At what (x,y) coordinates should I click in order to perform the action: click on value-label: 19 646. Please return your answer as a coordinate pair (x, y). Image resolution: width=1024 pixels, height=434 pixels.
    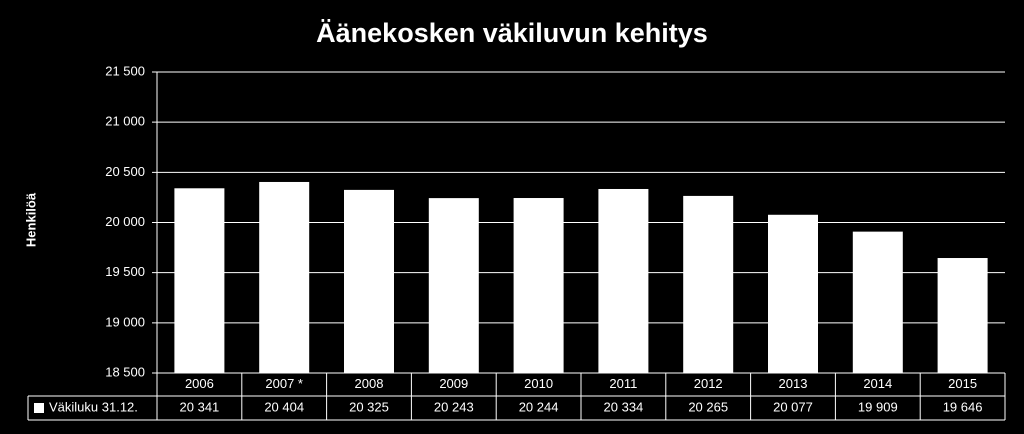
    Looking at the image, I should click on (963, 406).